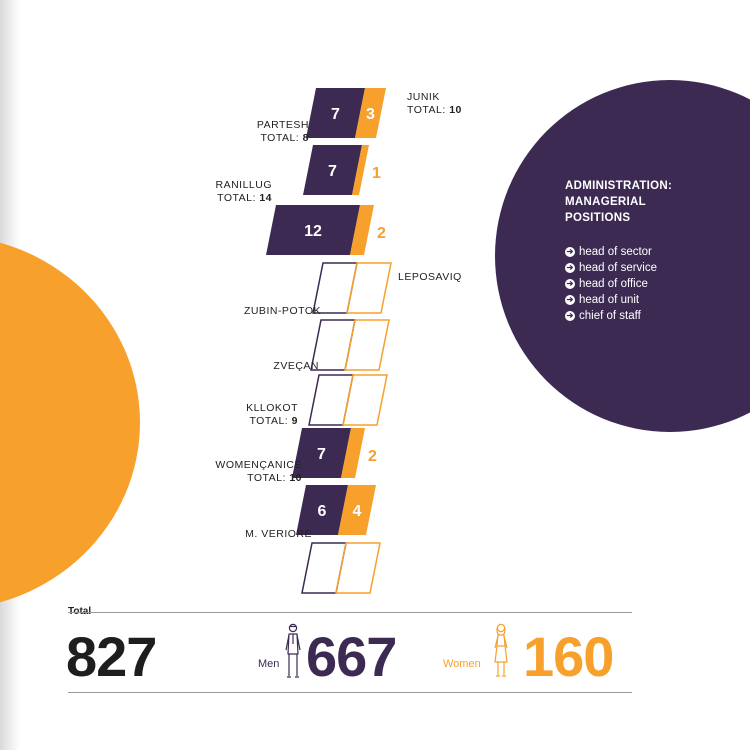  I want to click on category-total-value: 14, so click(265, 198).